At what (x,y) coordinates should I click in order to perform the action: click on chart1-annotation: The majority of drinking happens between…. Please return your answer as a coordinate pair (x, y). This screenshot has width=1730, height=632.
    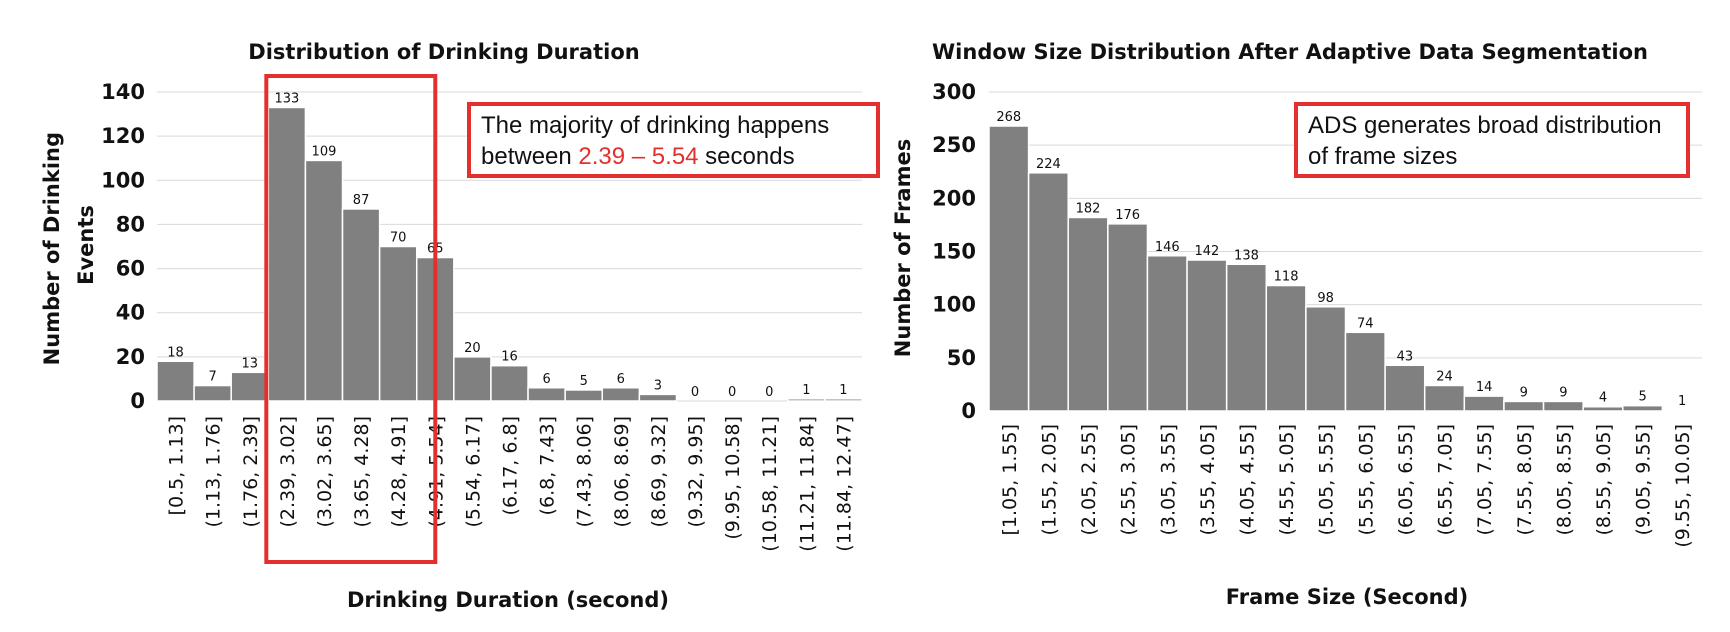
    Looking at the image, I should click on (673, 140).